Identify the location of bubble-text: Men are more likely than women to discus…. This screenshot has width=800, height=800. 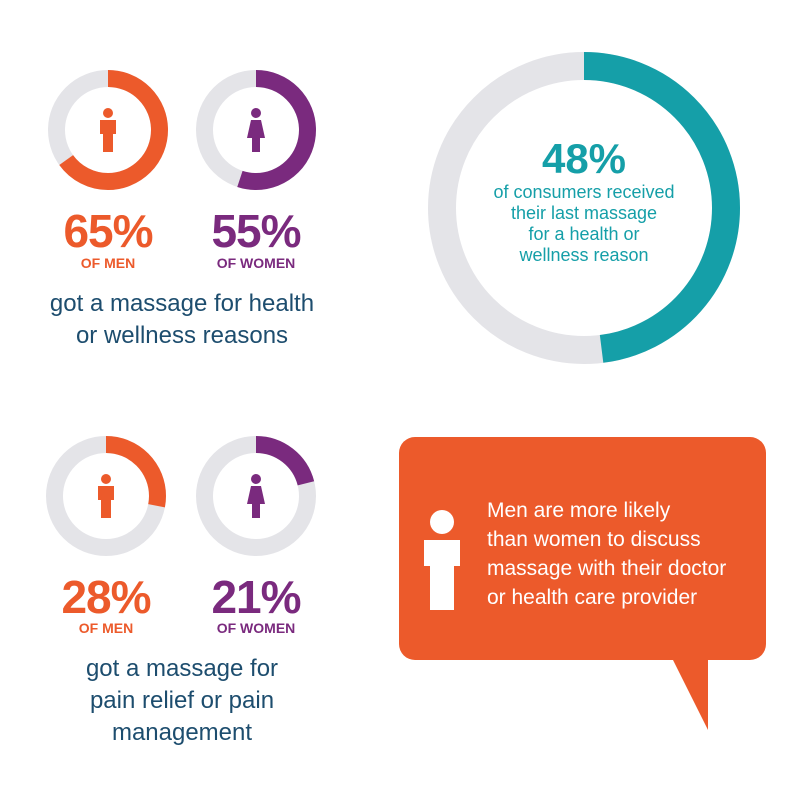
(627, 554).